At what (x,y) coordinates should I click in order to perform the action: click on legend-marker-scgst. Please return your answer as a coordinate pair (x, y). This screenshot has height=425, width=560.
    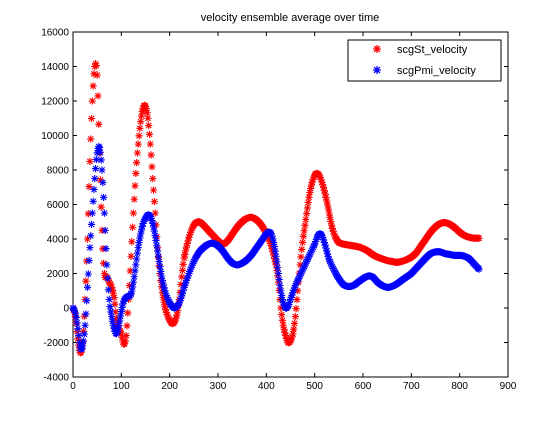
    Looking at the image, I should click on (377, 49).